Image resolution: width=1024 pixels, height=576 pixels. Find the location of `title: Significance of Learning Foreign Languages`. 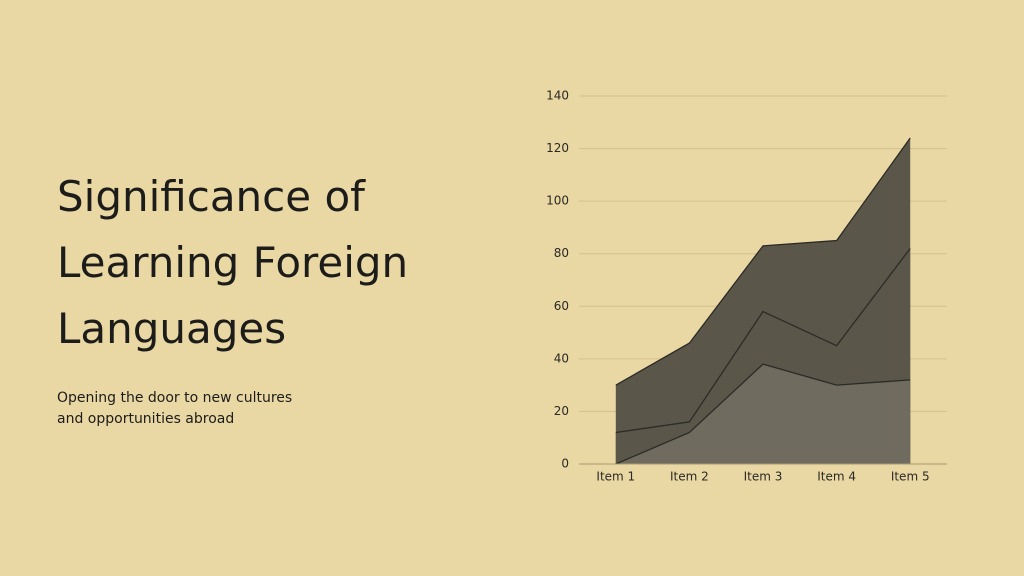

title: Significance of Learning Foreign Languages is located at coordinates (232, 263).